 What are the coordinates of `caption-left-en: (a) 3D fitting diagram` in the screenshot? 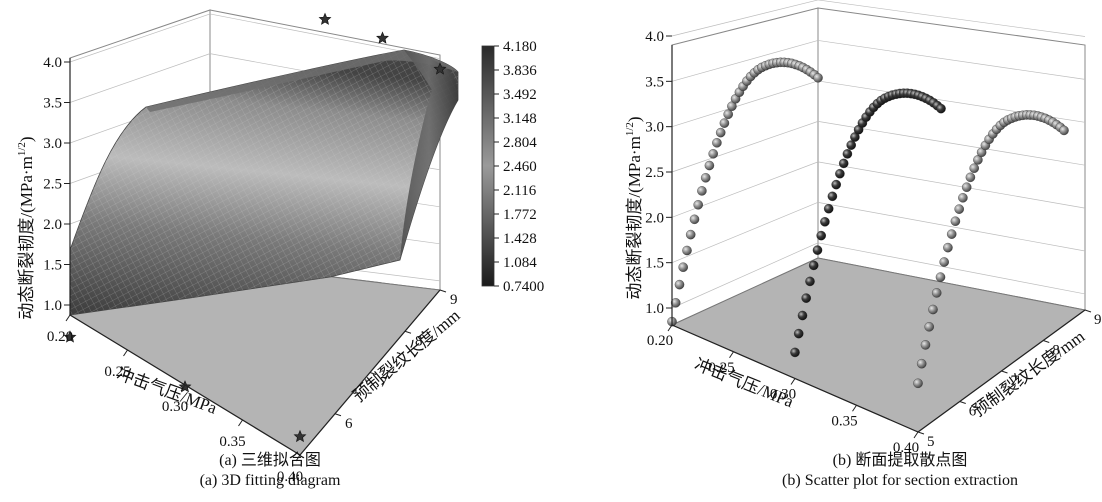 It's located at (270, 480).